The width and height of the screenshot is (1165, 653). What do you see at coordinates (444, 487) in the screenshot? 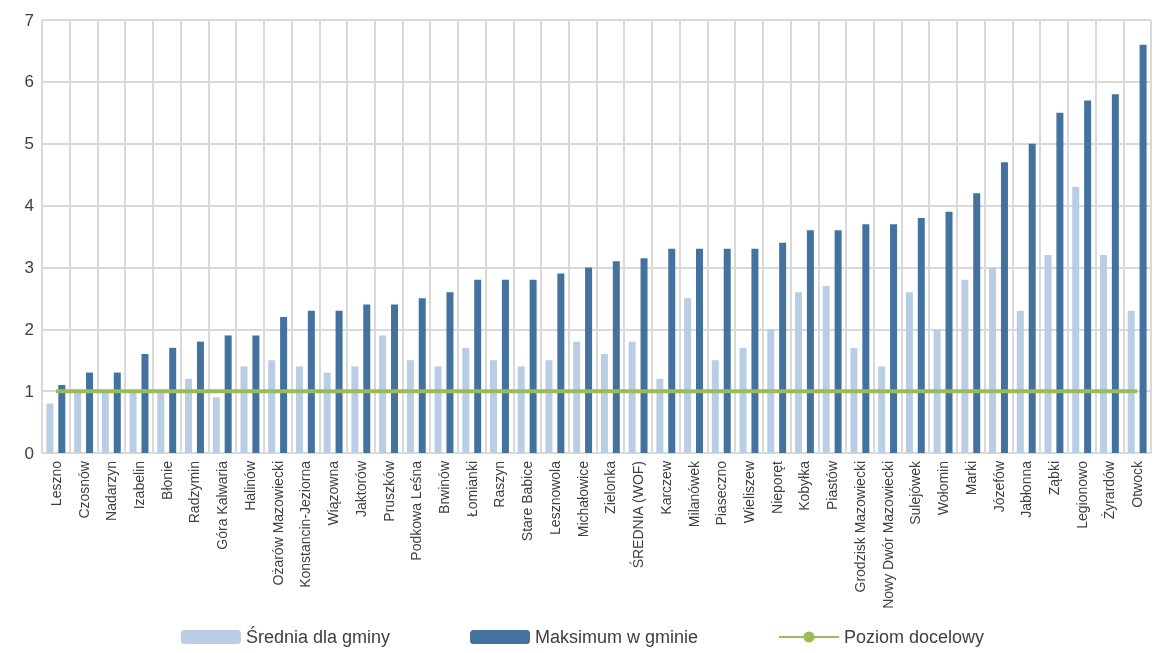
I see `x-tick-label: Brwinów` at bounding box center [444, 487].